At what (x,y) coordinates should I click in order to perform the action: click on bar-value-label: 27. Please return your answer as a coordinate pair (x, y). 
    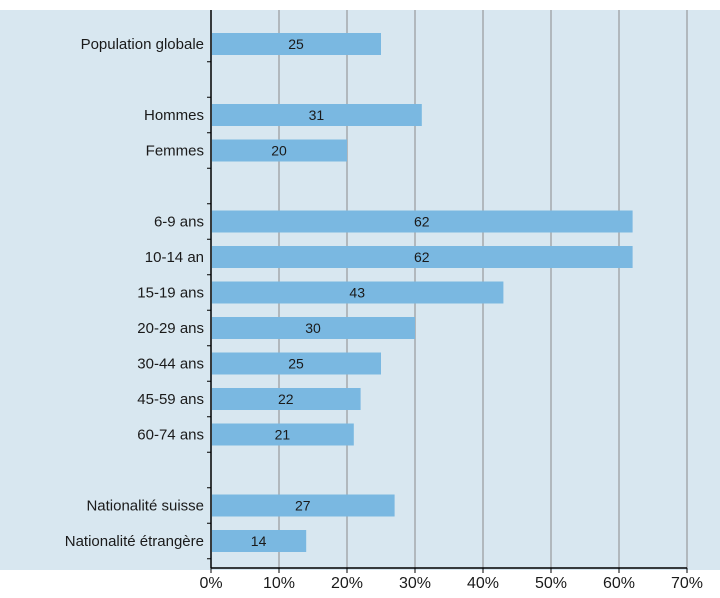
    Looking at the image, I should click on (303, 506).